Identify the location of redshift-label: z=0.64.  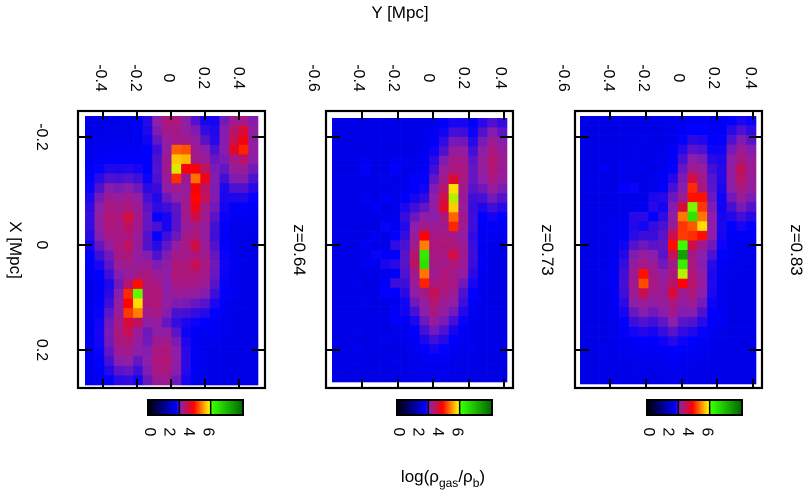
(299, 250).